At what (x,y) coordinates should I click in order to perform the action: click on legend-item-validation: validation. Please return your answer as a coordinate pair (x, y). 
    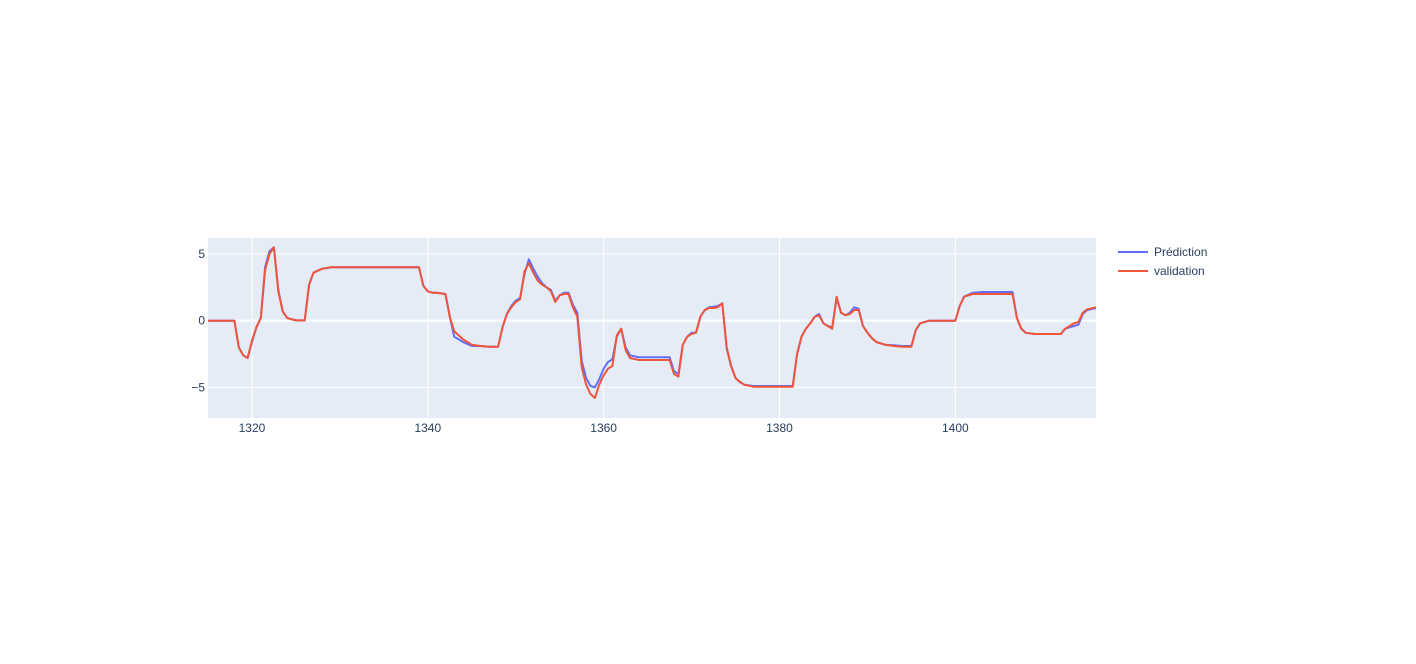
    Looking at the image, I should click on (1161, 271).